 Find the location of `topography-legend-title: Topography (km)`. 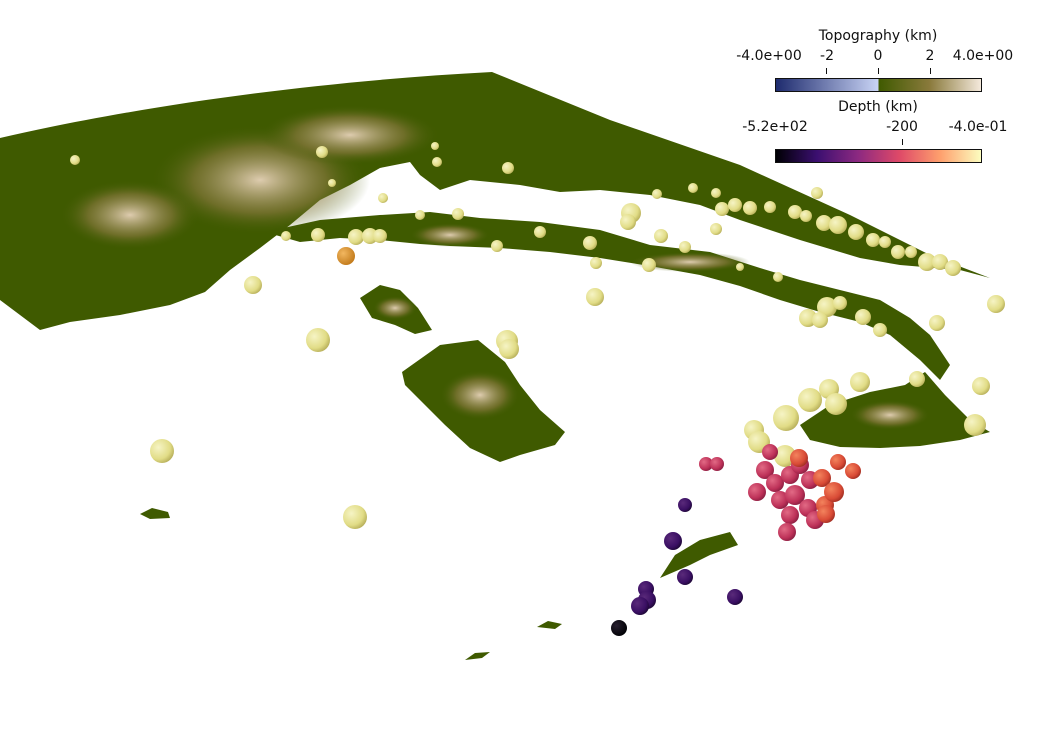

topography-legend-title: Topography (km) is located at coordinates (878, 36).